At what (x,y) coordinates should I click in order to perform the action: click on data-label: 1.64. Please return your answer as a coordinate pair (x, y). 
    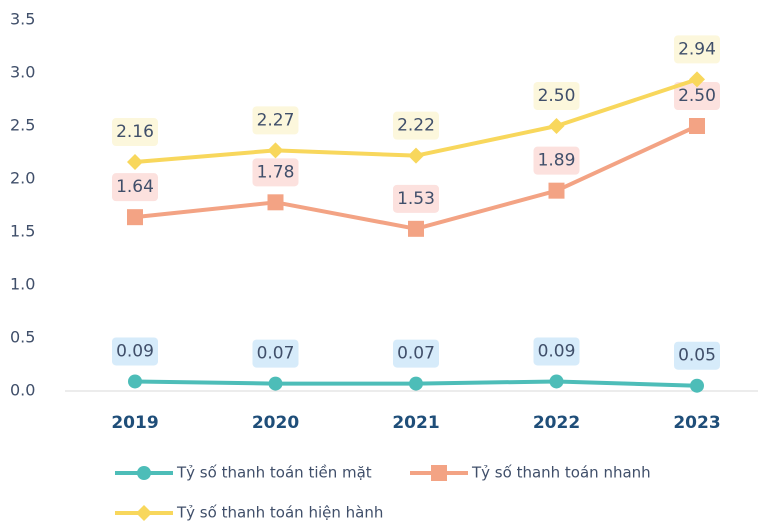
    Looking at the image, I should click on (135, 187).